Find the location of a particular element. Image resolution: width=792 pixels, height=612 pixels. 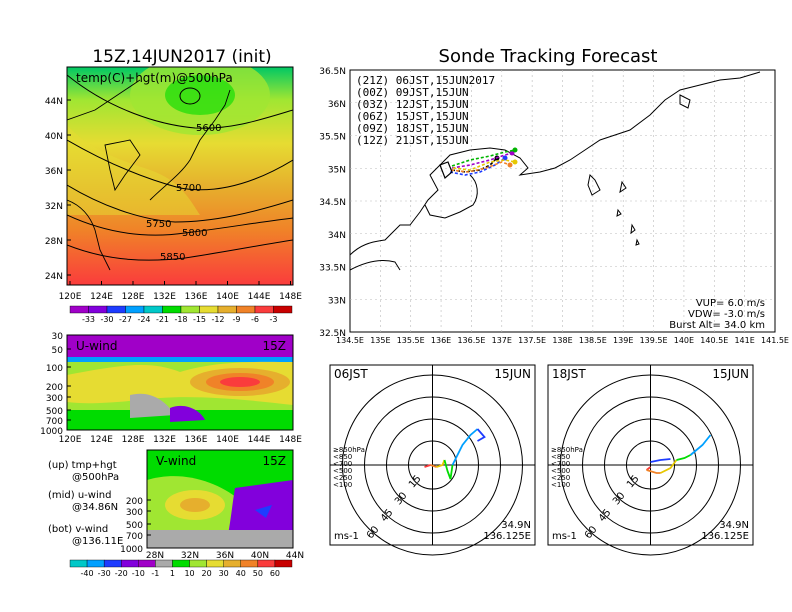

lon-tick-label: 137.5E is located at coordinates (532, 340).